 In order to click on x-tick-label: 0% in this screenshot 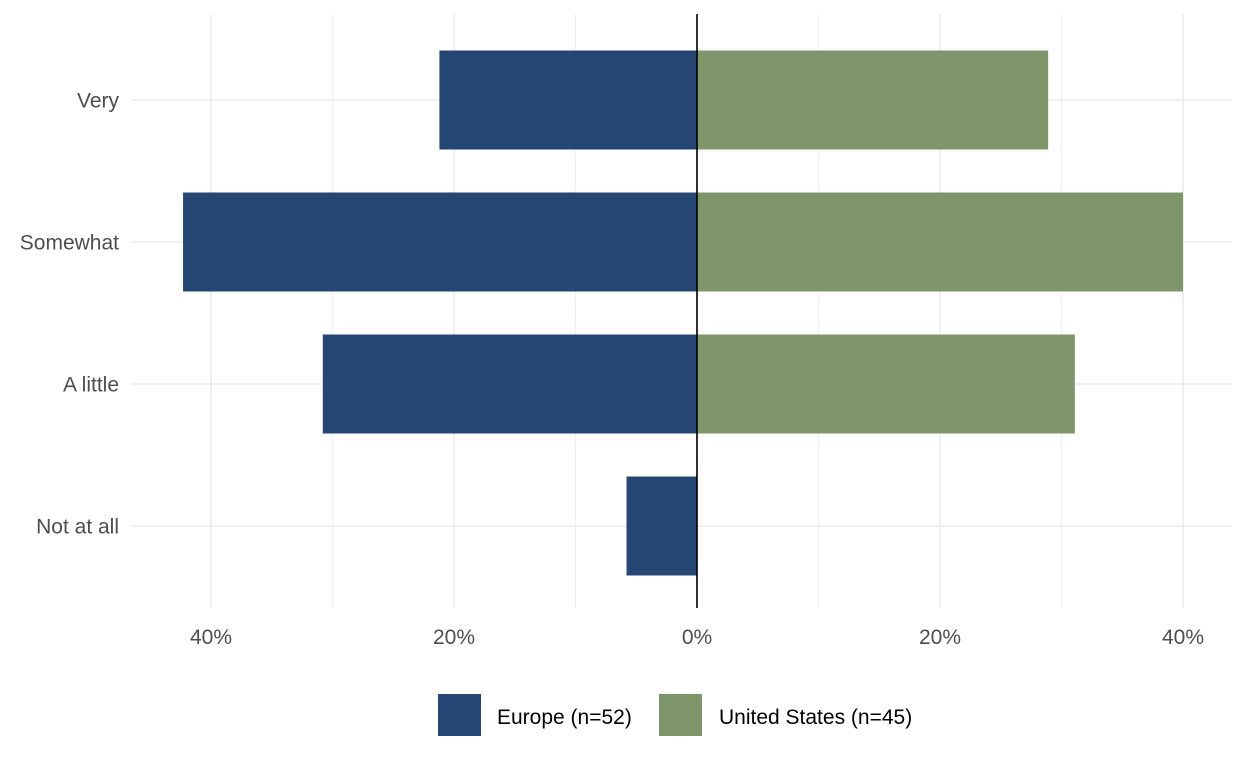, I will do `click(697, 637)`.